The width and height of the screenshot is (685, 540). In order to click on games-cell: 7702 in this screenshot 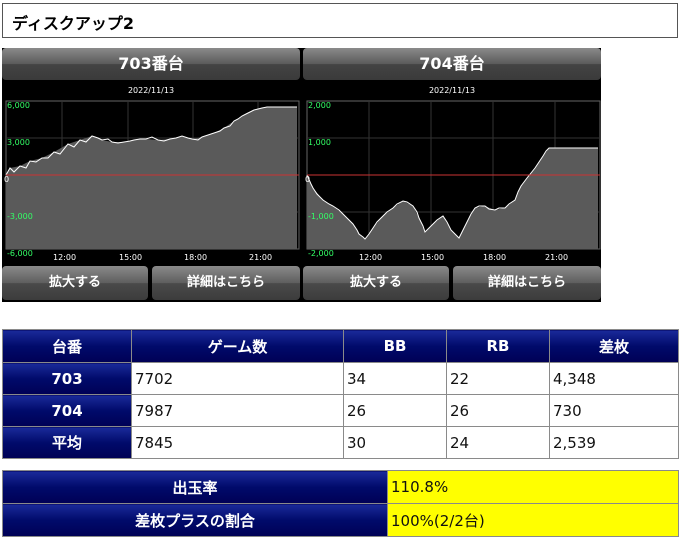, I will do `click(237, 378)`.